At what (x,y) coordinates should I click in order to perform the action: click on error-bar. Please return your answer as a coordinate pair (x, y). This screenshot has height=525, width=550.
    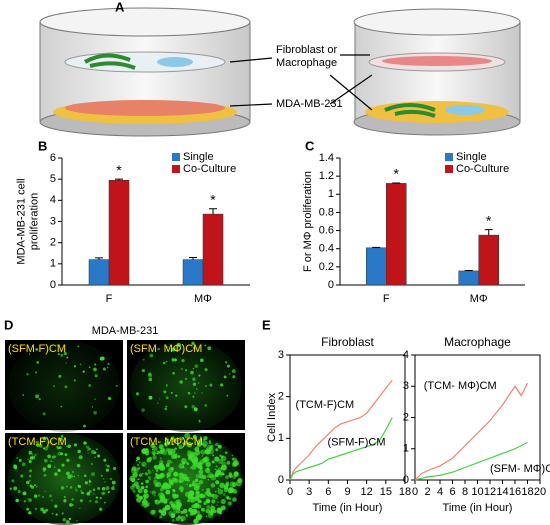
    Looking at the image, I should click on (193, 258).